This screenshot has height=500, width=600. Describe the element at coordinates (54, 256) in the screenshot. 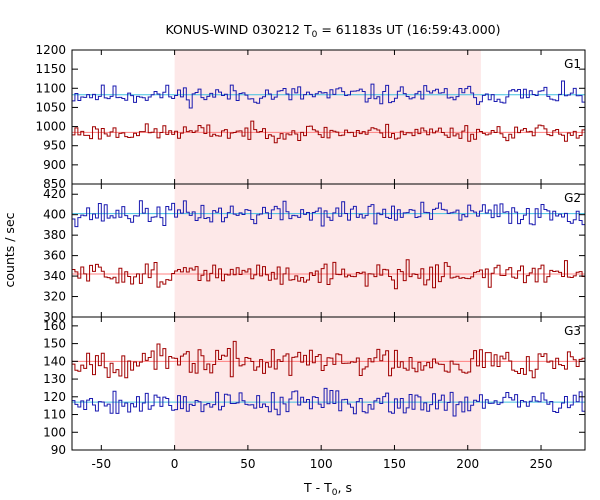

I see `y-tick-label: 360` at that location.